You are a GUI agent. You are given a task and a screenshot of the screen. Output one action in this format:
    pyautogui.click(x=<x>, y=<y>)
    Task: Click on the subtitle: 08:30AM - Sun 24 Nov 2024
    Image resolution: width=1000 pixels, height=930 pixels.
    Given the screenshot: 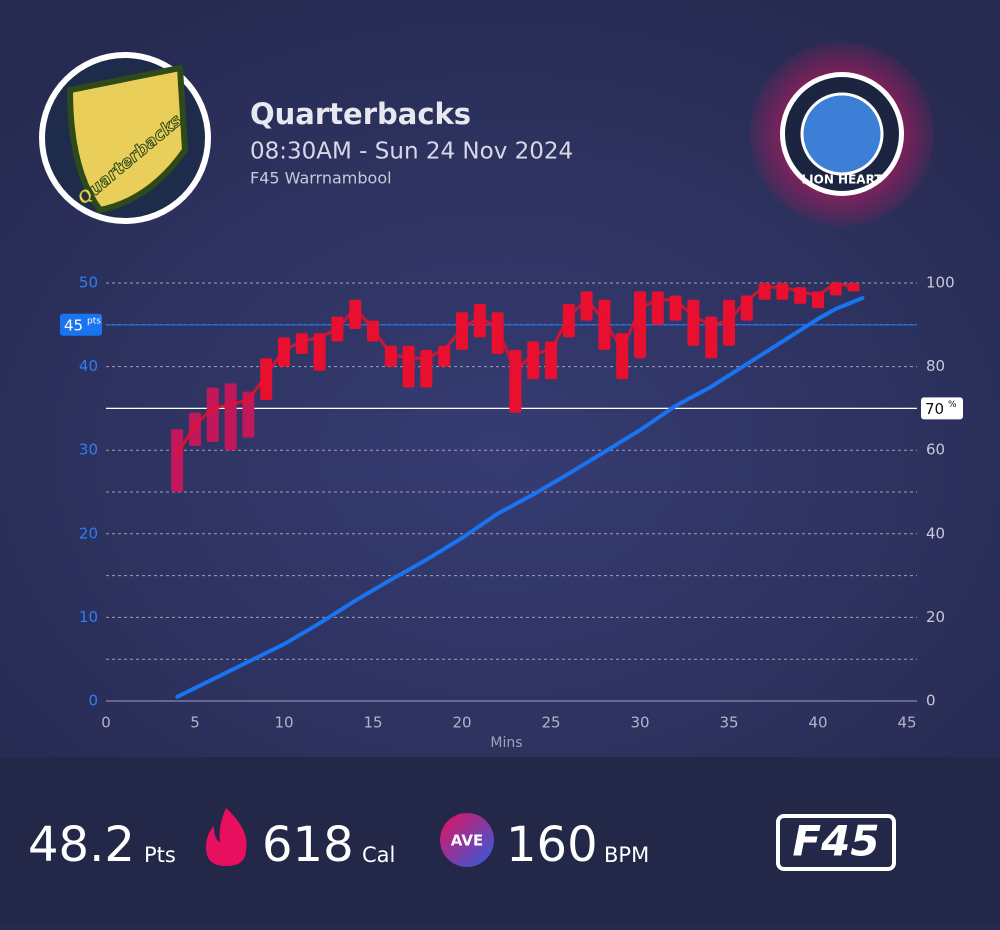 What is the action you would take?
    pyautogui.click(x=411, y=152)
    